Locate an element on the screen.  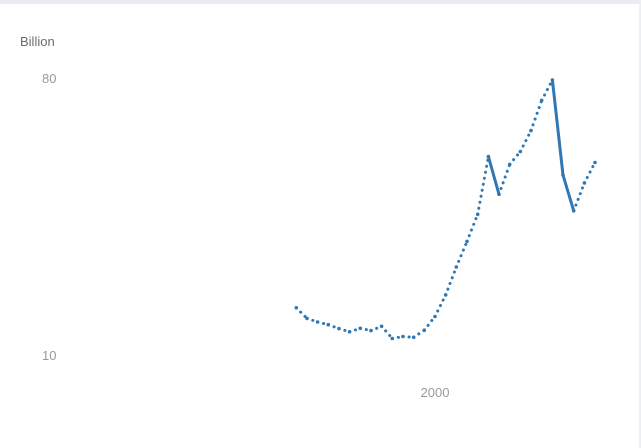
y-tick-label-top: 80 is located at coordinates (49, 78).